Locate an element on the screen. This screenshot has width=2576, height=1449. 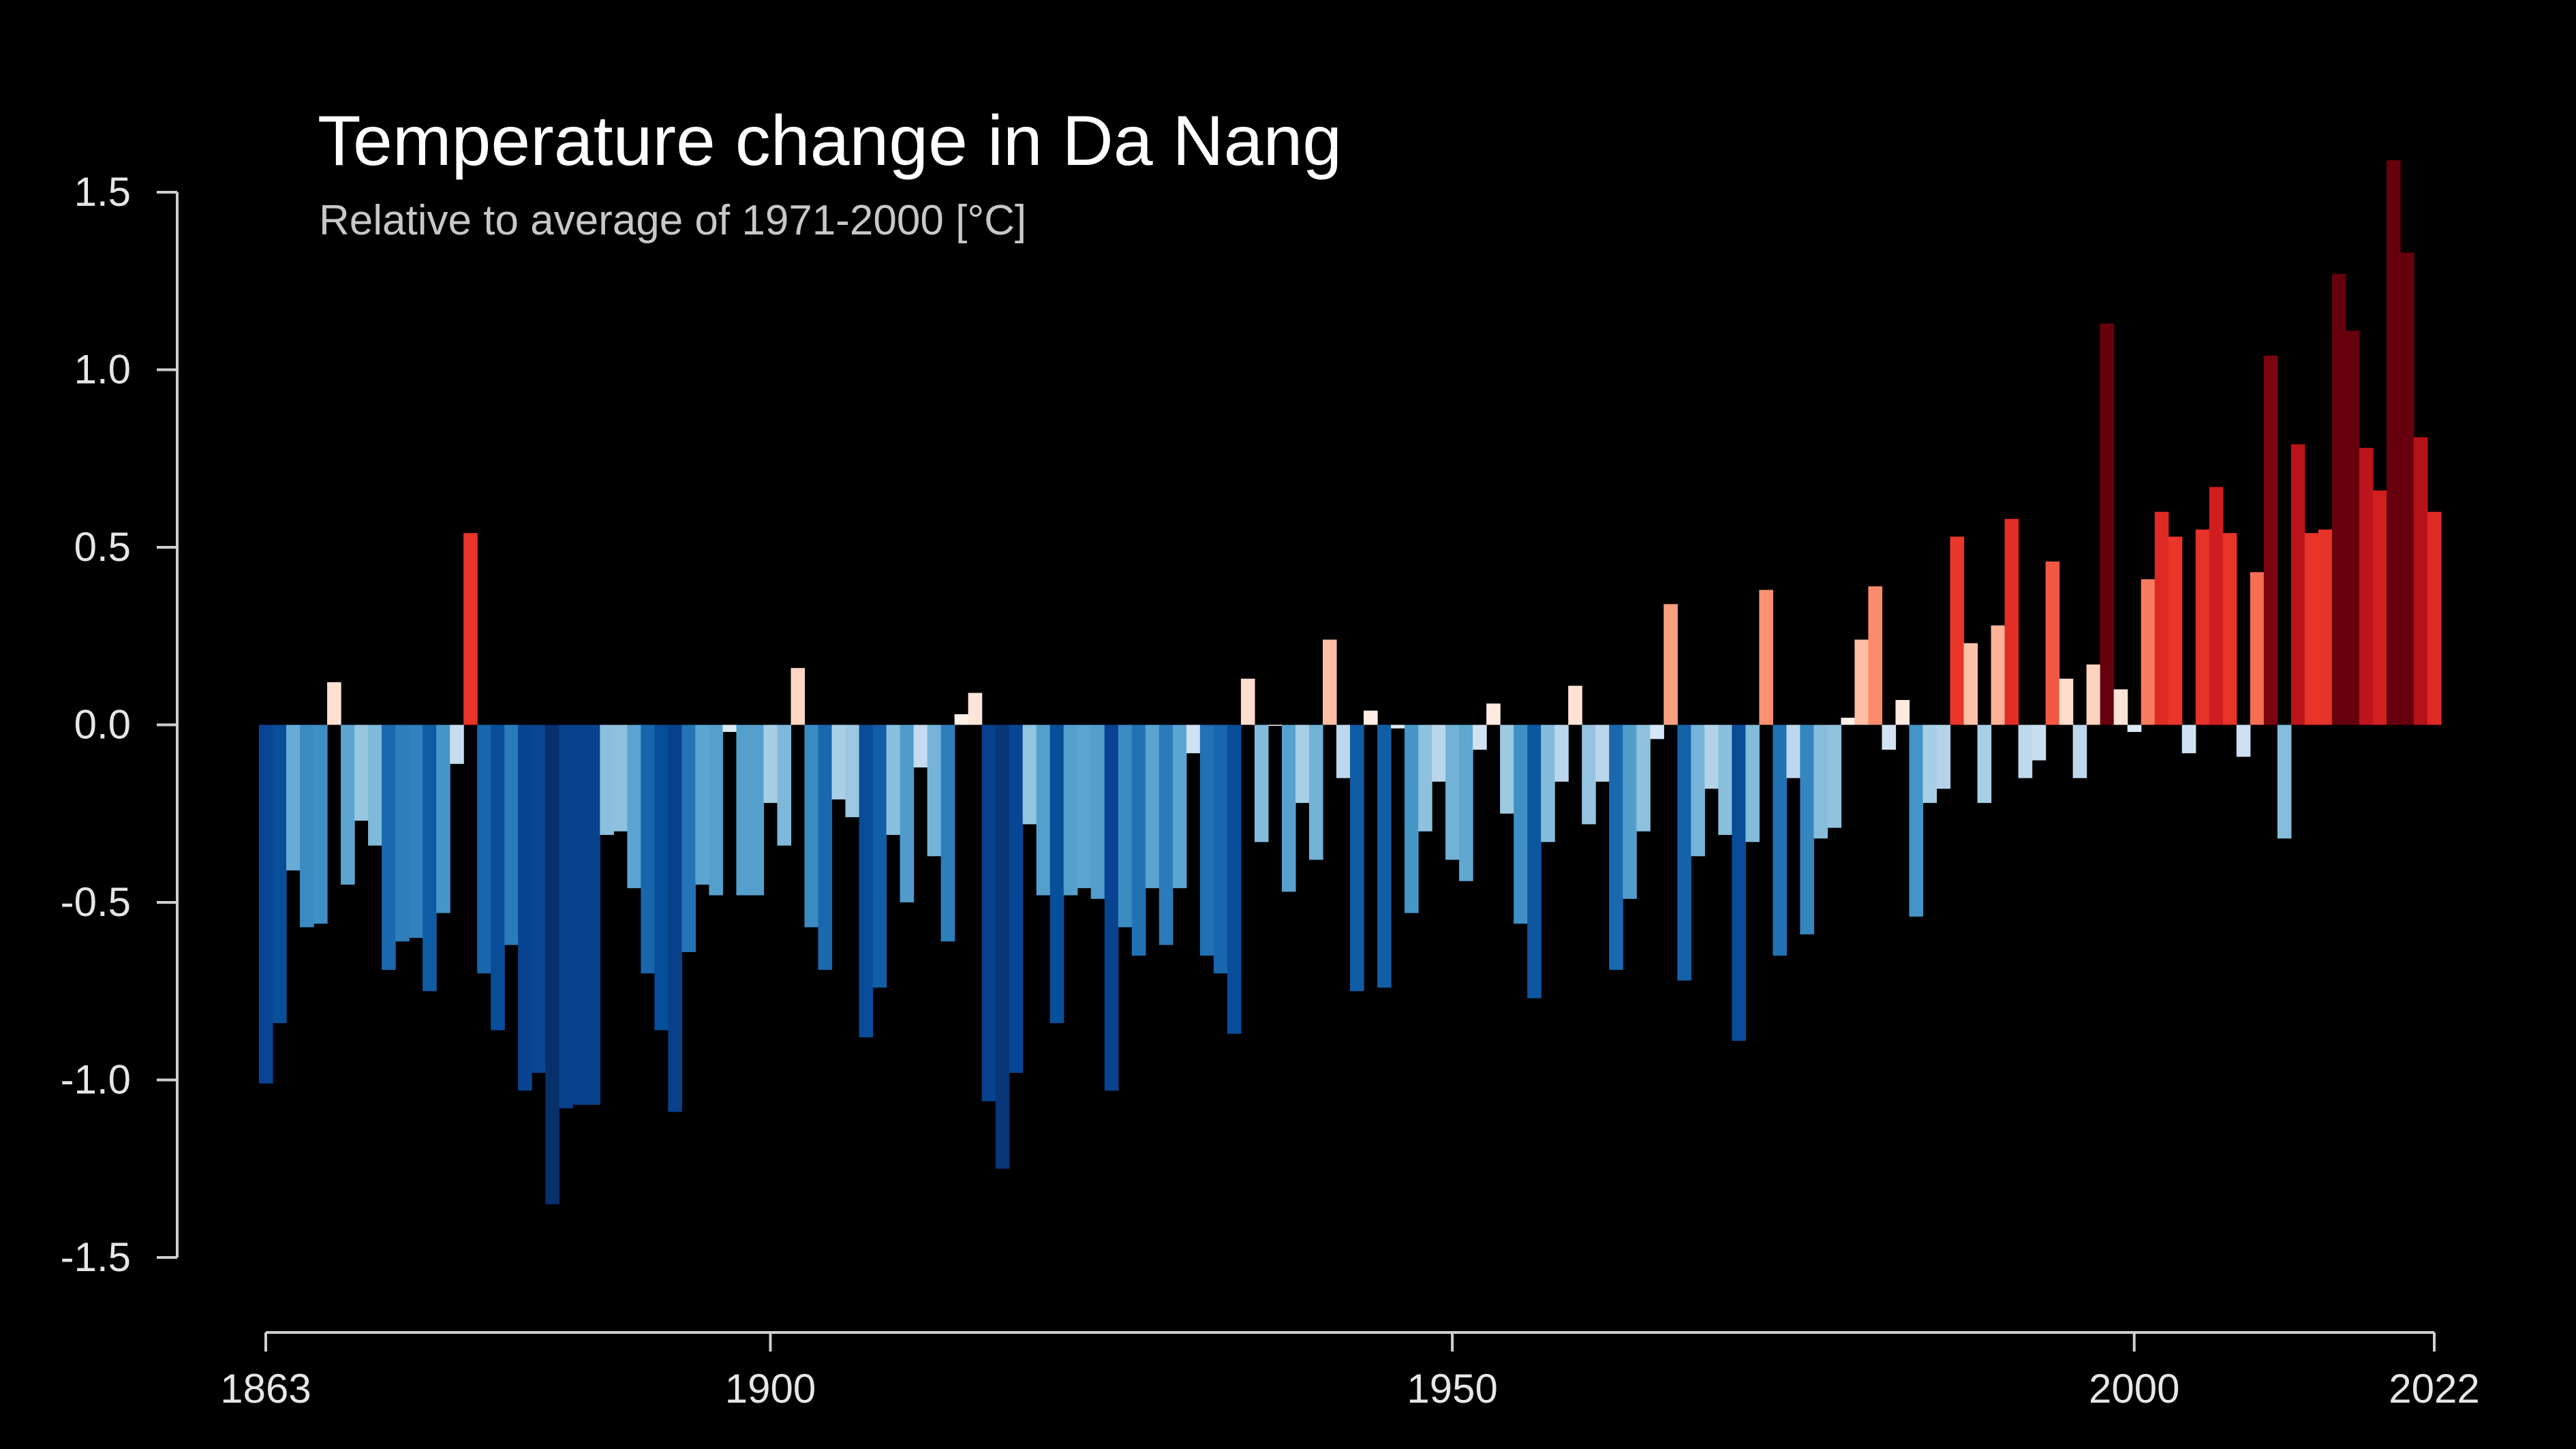
bar-1939 is located at coordinates (1302, 764).